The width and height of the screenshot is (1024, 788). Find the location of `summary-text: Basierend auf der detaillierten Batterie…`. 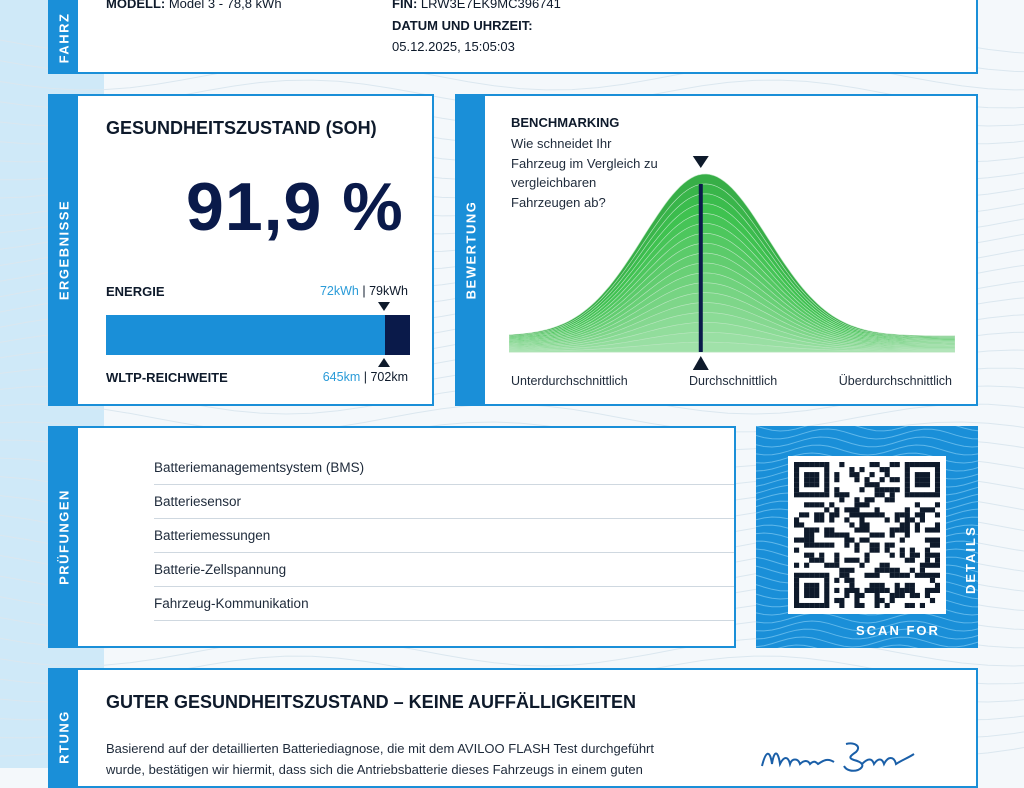

summary-text: Basierend auf der detaillierten Batterie… is located at coordinates (380, 759).